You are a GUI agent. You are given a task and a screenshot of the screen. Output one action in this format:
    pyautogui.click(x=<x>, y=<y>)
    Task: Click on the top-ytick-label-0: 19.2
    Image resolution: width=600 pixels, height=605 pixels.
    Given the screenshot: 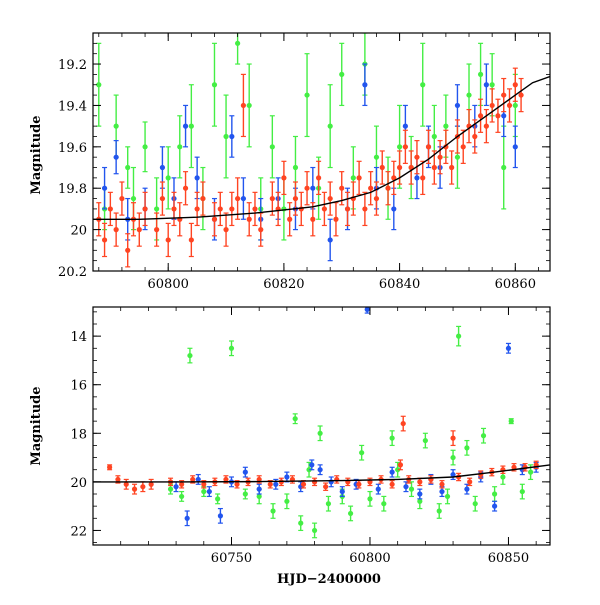 What is the action you would take?
    pyautogui.click(x=72, y=65)
    